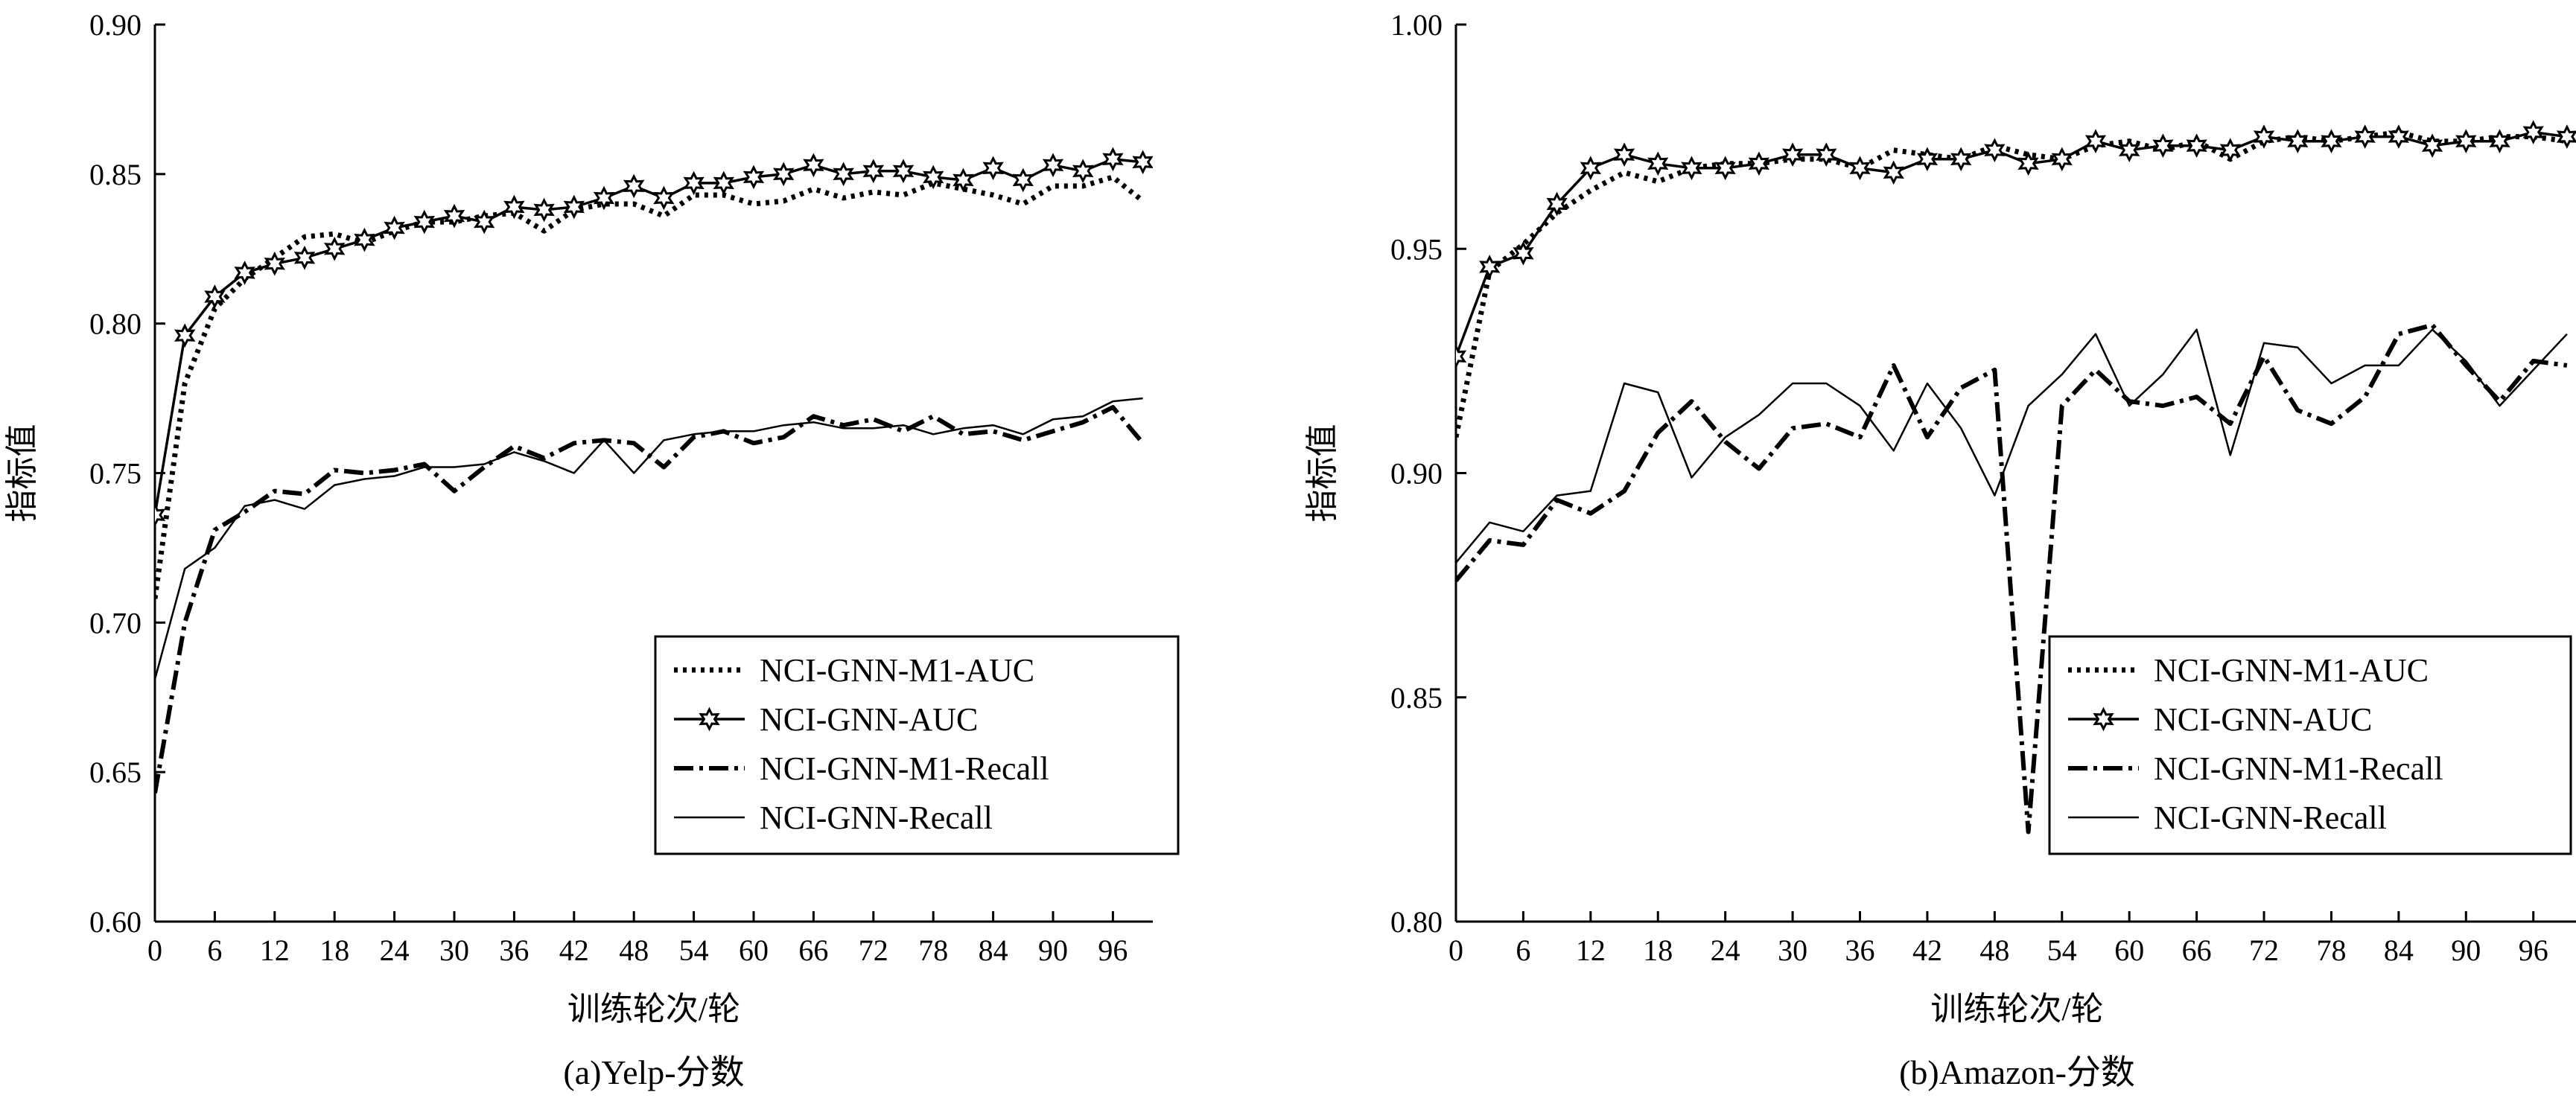  What do you see at coordinates (1994, 951) in the screenshot?
I see `x-tick-label: 48` at bounding box center [1994, 951].